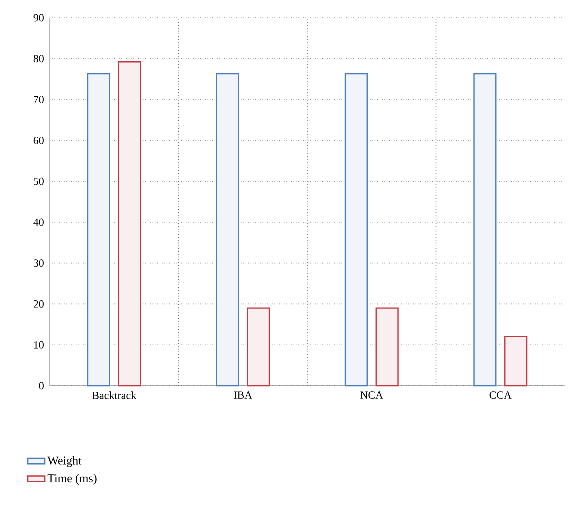 Image resolution: width=578 pixels, height=506 pixels. What do you see at coordinates (39, 182) in the screenshot?
I see `y-tick-label: 50` at bounding box center [39, 182].